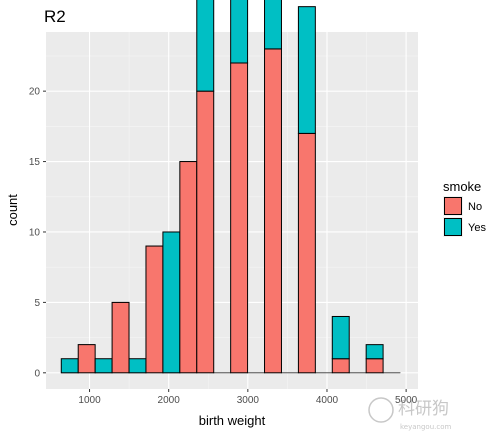  I want to click on legend-swatch-no, so click(453, 206).